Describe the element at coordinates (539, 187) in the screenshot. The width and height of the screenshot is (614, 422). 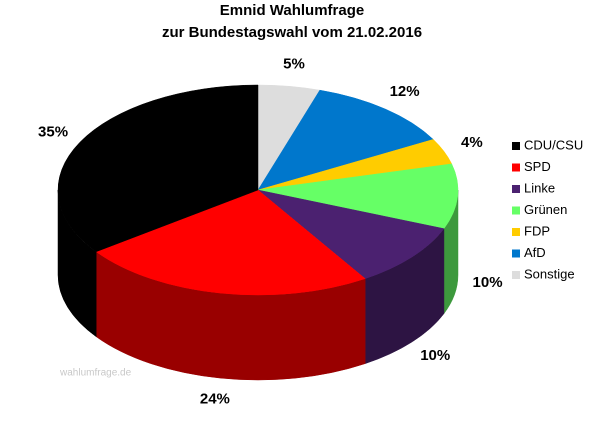
I see `legend-label: Linke` at that location.